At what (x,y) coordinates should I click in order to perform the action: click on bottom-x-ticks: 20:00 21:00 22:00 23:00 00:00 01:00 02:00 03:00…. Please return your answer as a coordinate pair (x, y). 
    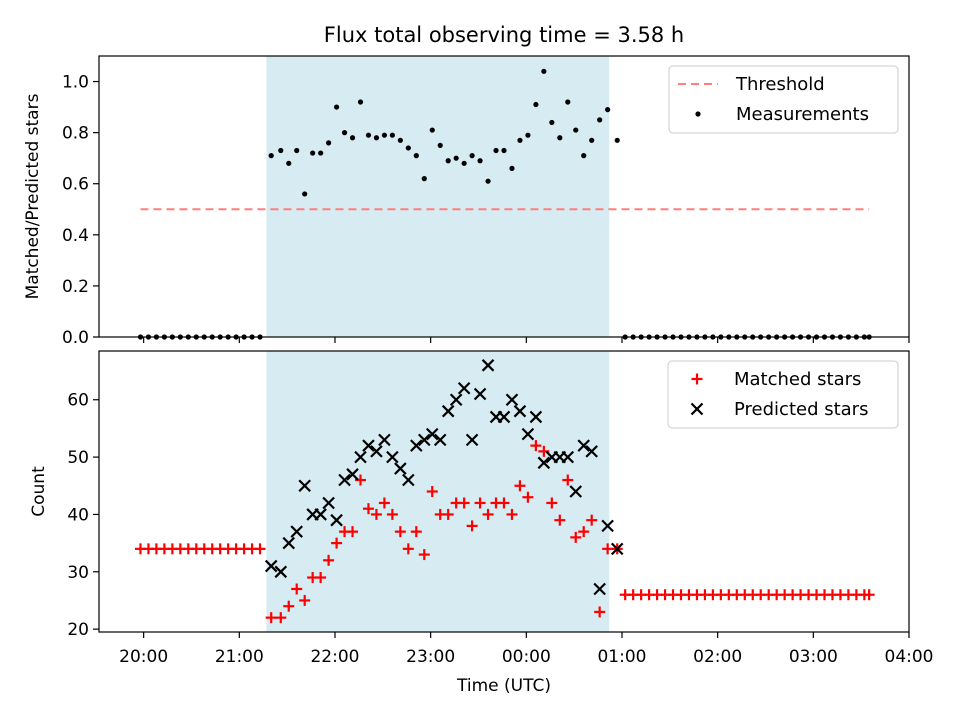
    Looking at the image, I should click on (526, 649).